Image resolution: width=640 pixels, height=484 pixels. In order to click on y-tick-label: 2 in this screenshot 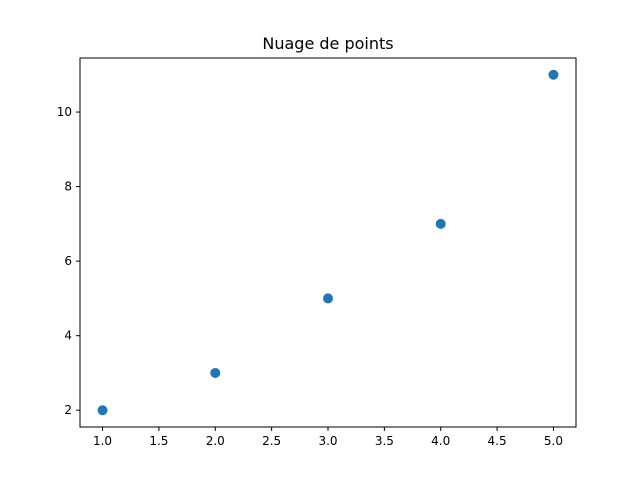, I will do `click(68, 410)`.